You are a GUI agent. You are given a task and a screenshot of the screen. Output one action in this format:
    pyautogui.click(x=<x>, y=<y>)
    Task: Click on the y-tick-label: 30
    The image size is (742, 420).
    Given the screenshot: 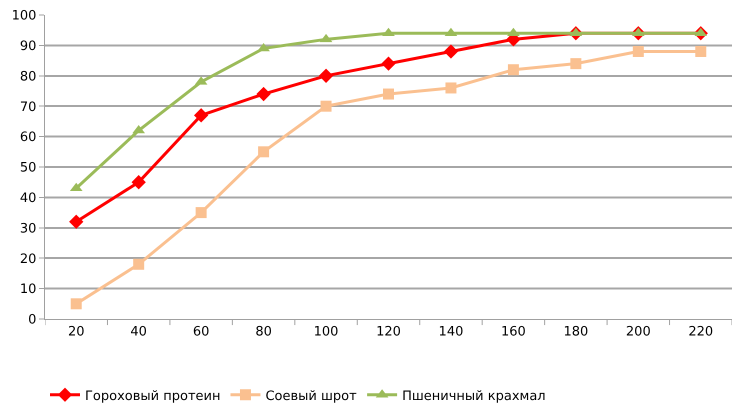 What is the action you would take?
    pyautogui.click(x=28, y=228)
    